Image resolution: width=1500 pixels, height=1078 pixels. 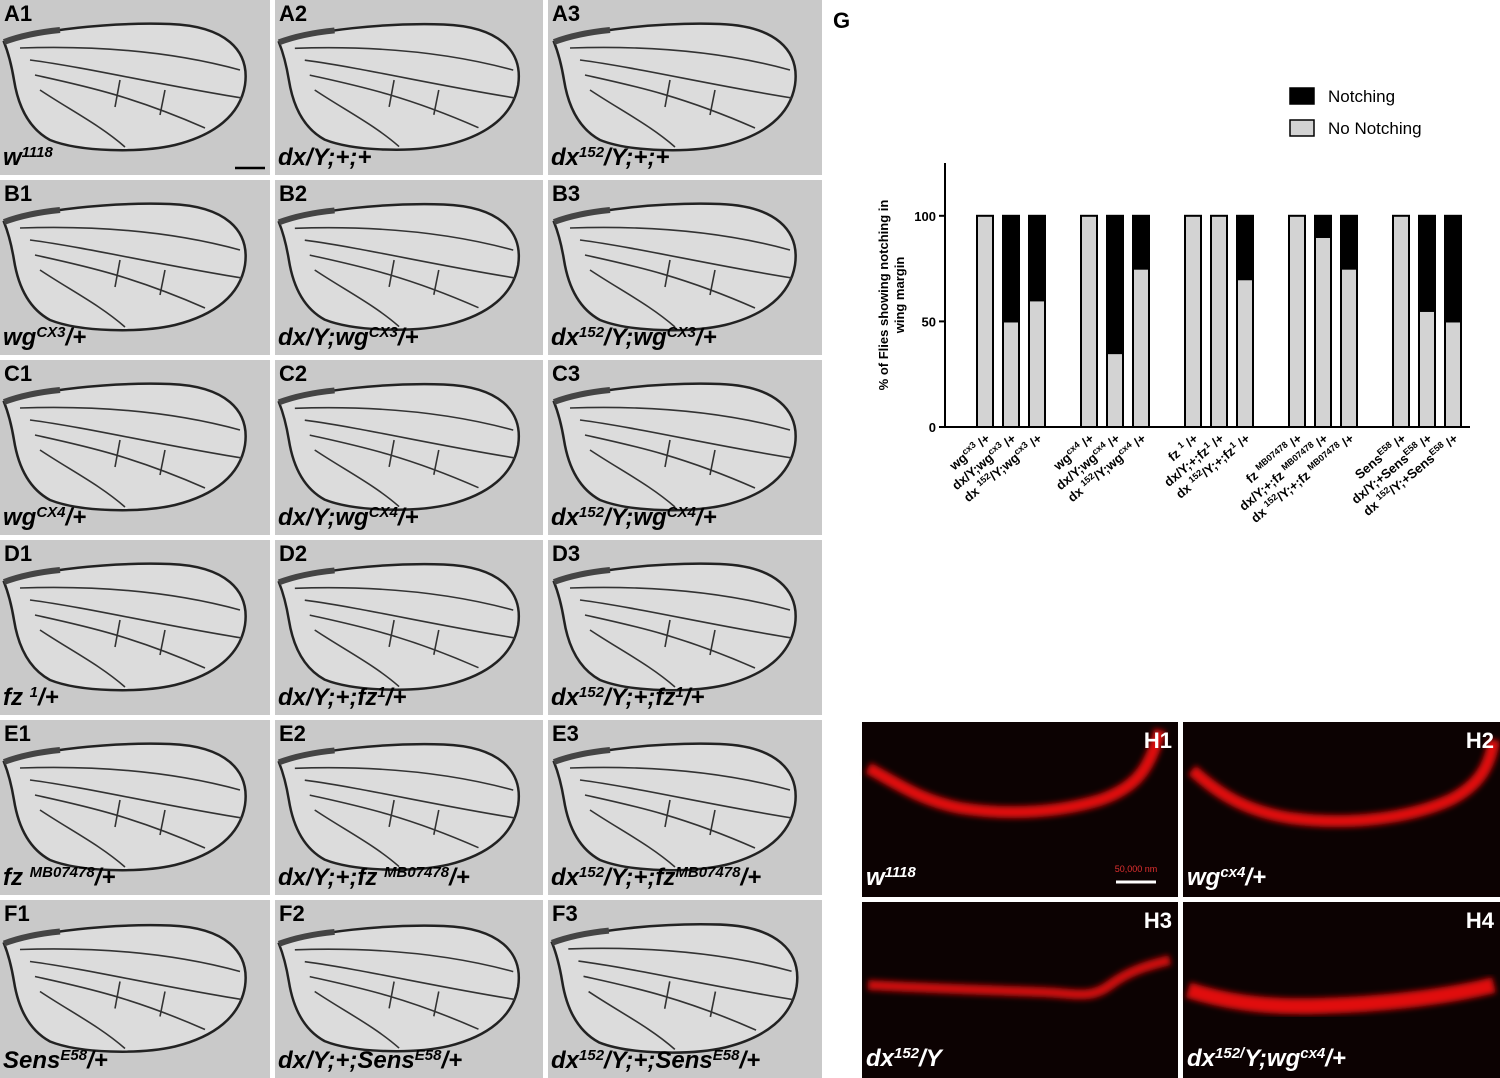 What do you see at coordinates (899, 296) in the screenshot?
I see `y-axis-label: wing margin` at bounding box center [899, 296].